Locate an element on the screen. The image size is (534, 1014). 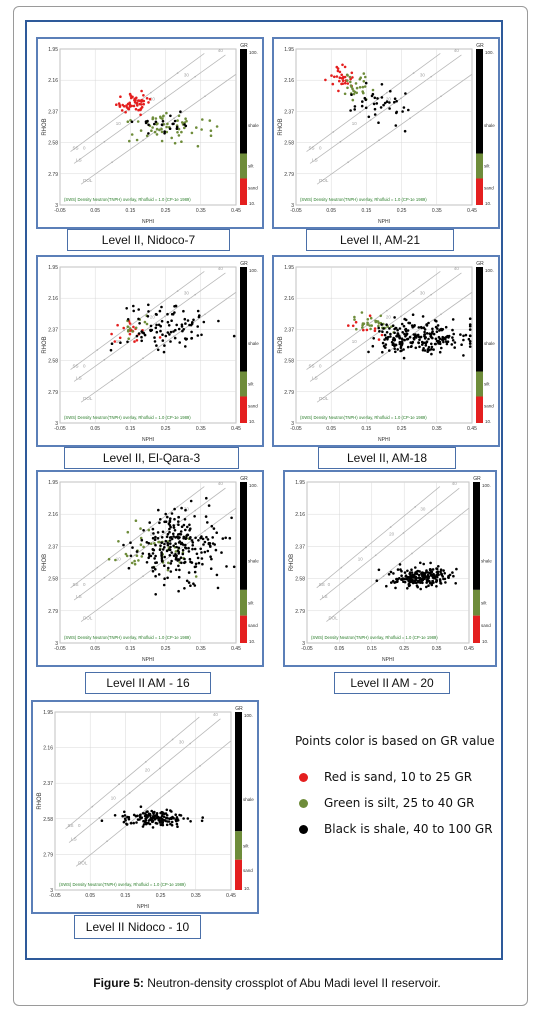
porosity-label: 0 is located at coordinates (320, 366).